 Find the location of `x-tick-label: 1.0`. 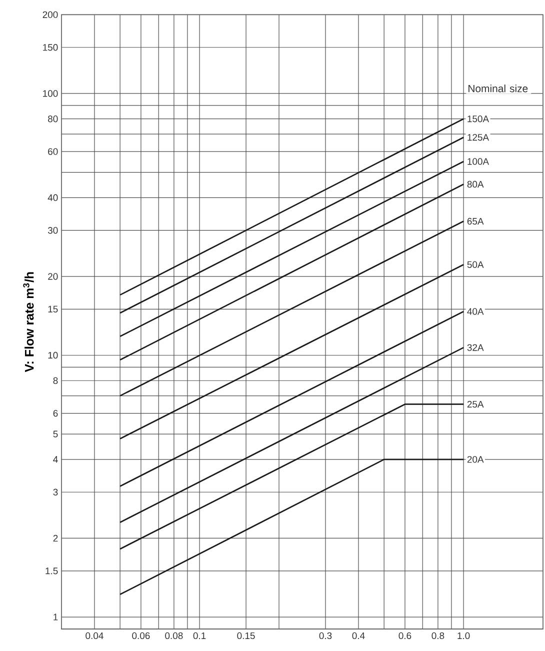

x-tick-label: 1.0 is located at coordinates (464, 636).